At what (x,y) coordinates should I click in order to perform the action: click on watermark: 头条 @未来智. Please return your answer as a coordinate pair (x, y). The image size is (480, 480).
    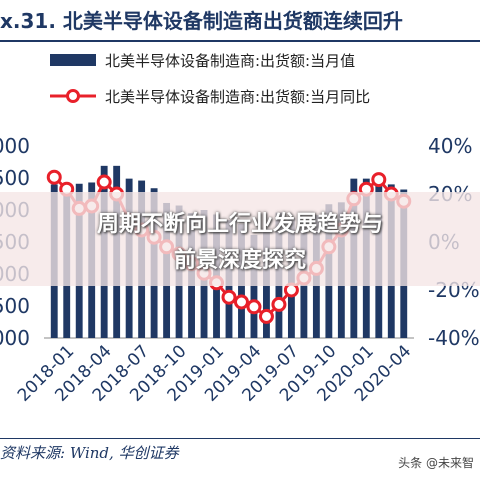
    Looking at the image, I should click on (436, 463).